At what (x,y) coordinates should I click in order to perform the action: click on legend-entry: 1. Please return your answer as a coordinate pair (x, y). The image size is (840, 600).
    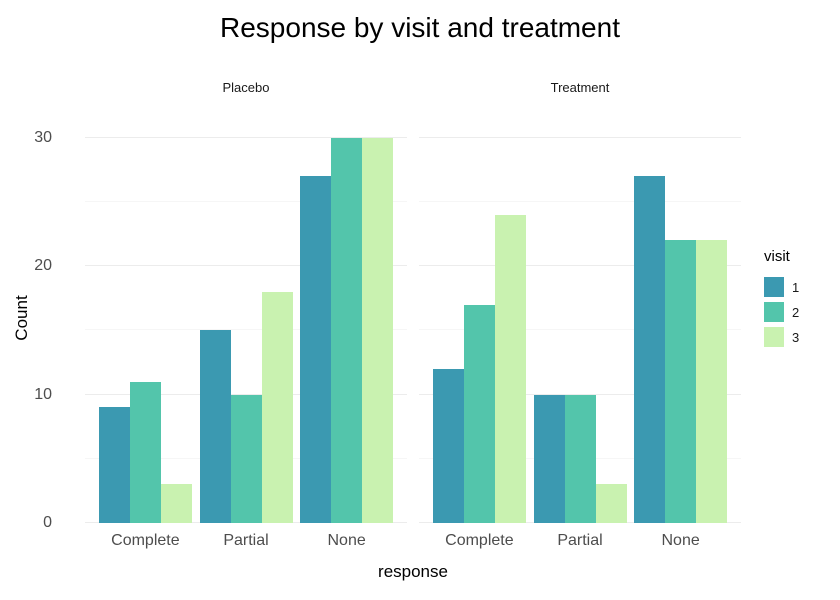
    Looking at the image, I should click on (781, 287).